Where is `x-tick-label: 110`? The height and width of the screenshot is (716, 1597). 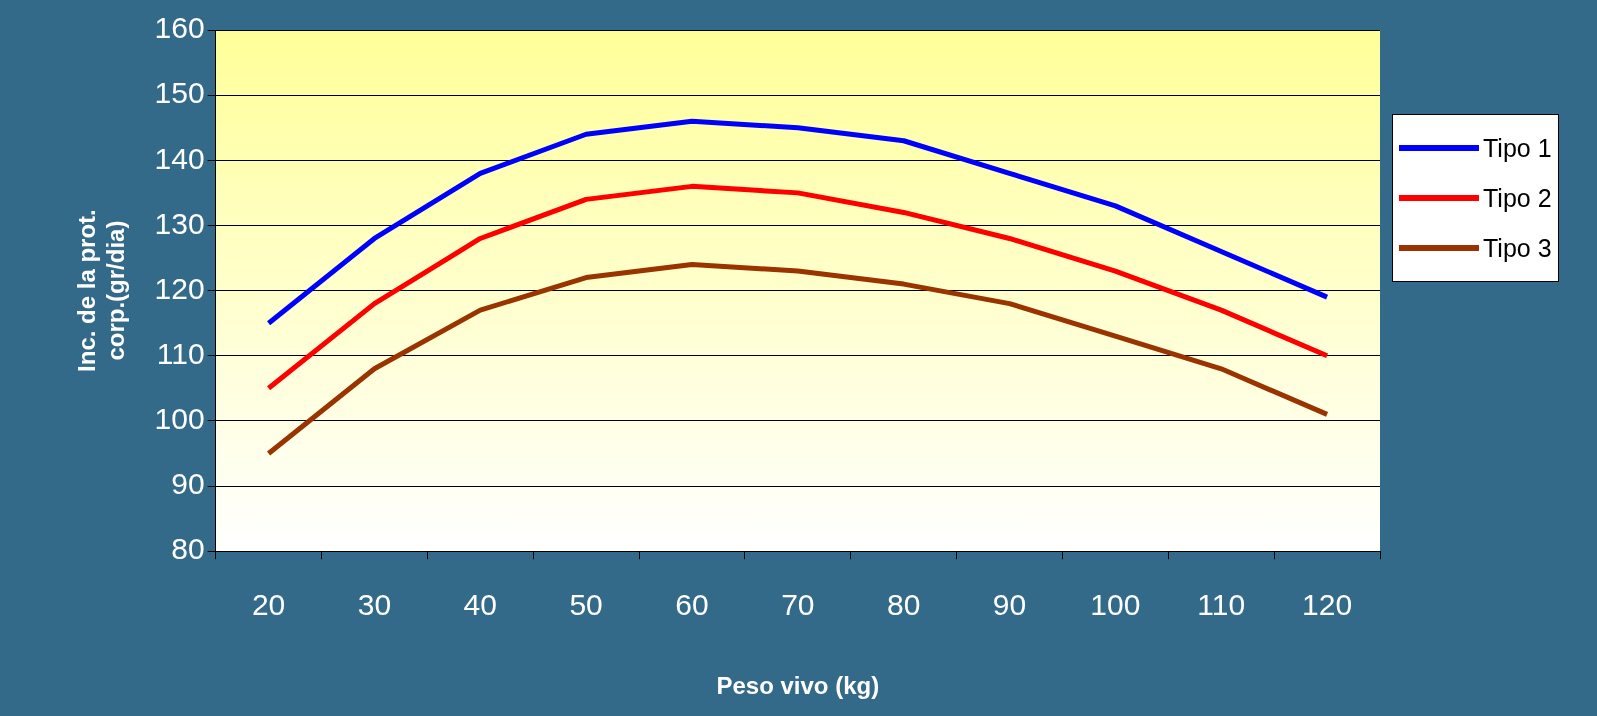 x-tick-label: 110 is located at coordinates (1221, 605).